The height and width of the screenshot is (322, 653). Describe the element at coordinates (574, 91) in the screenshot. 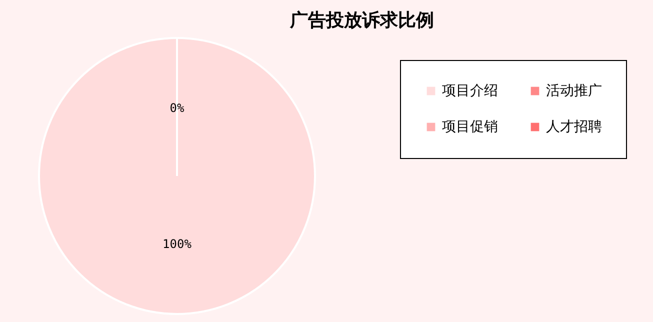

I see `legend-label: 活动推广` at that location.